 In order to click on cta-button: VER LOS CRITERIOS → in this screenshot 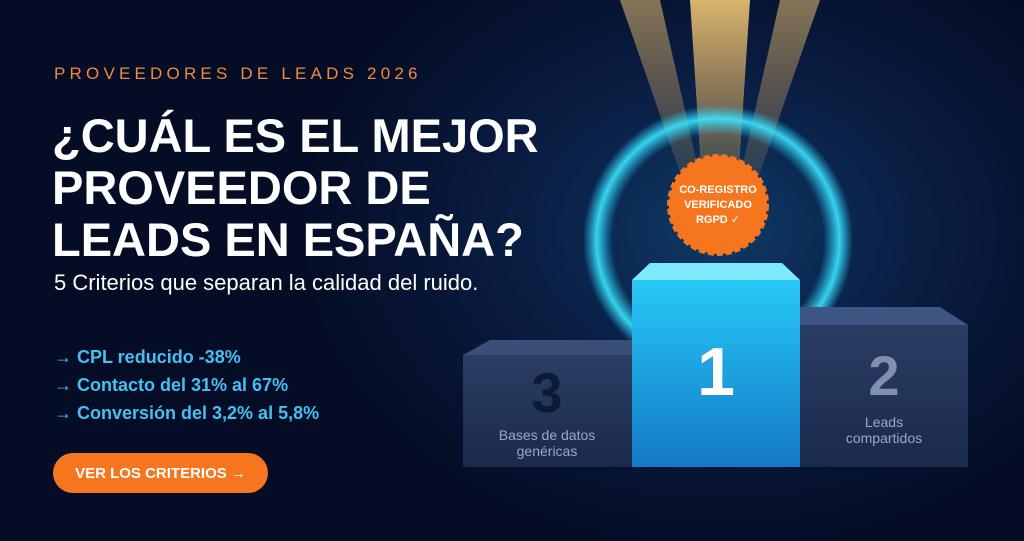, I will do `click(160, 473)`.